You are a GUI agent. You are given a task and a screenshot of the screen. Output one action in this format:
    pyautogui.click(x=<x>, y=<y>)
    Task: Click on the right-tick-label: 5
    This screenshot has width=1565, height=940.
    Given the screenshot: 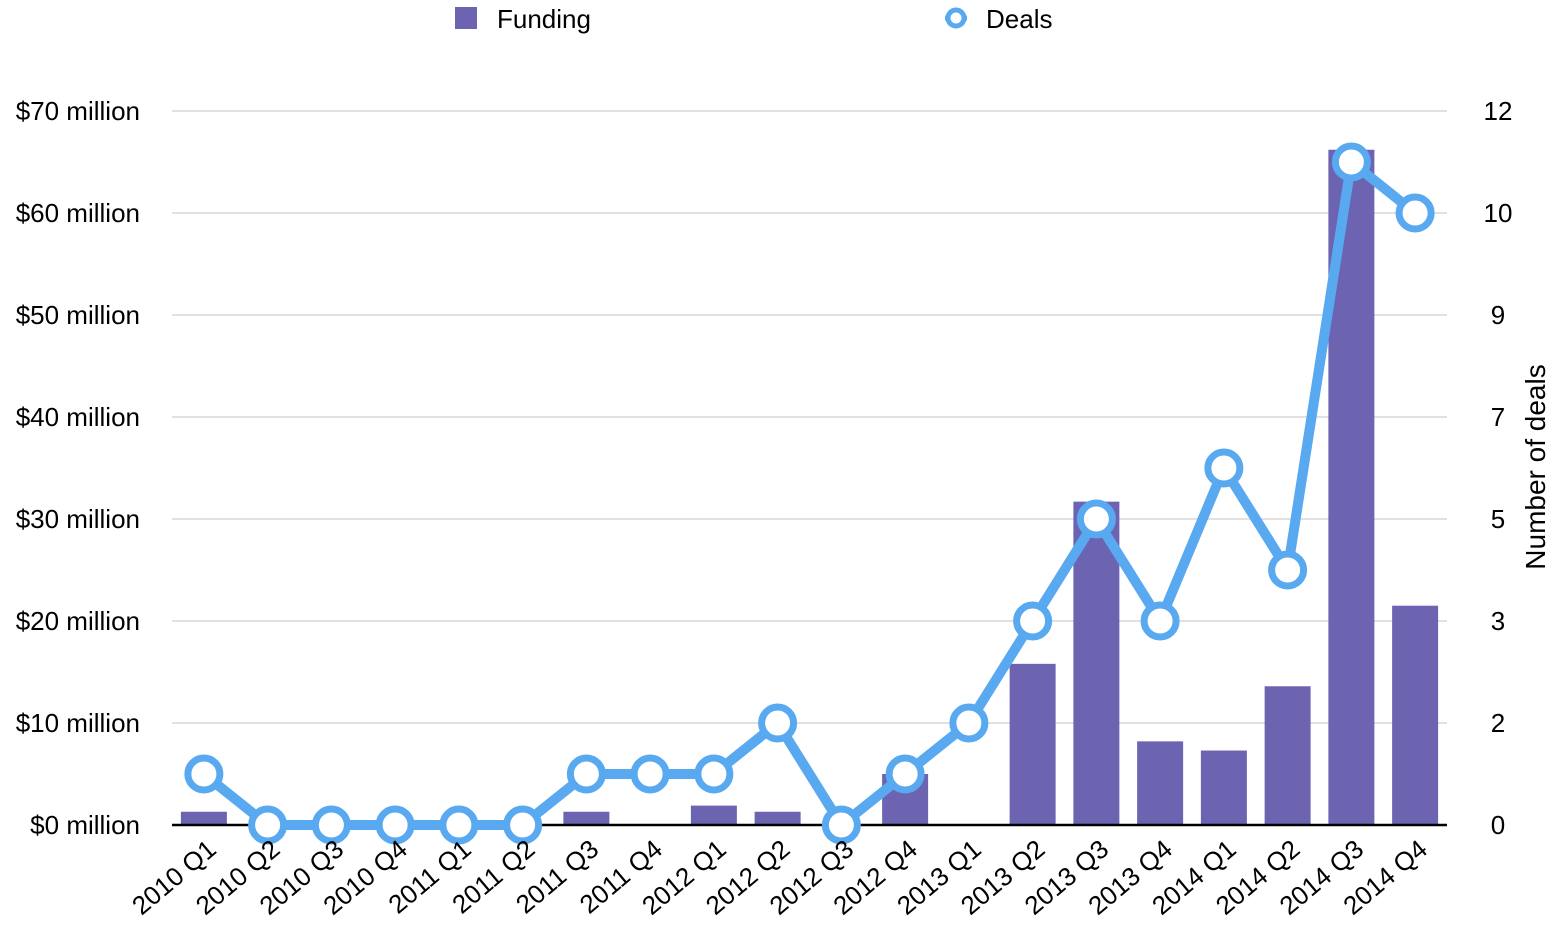 What is the action you would take?
    pyautogui.click(x=1498, y=519)
    